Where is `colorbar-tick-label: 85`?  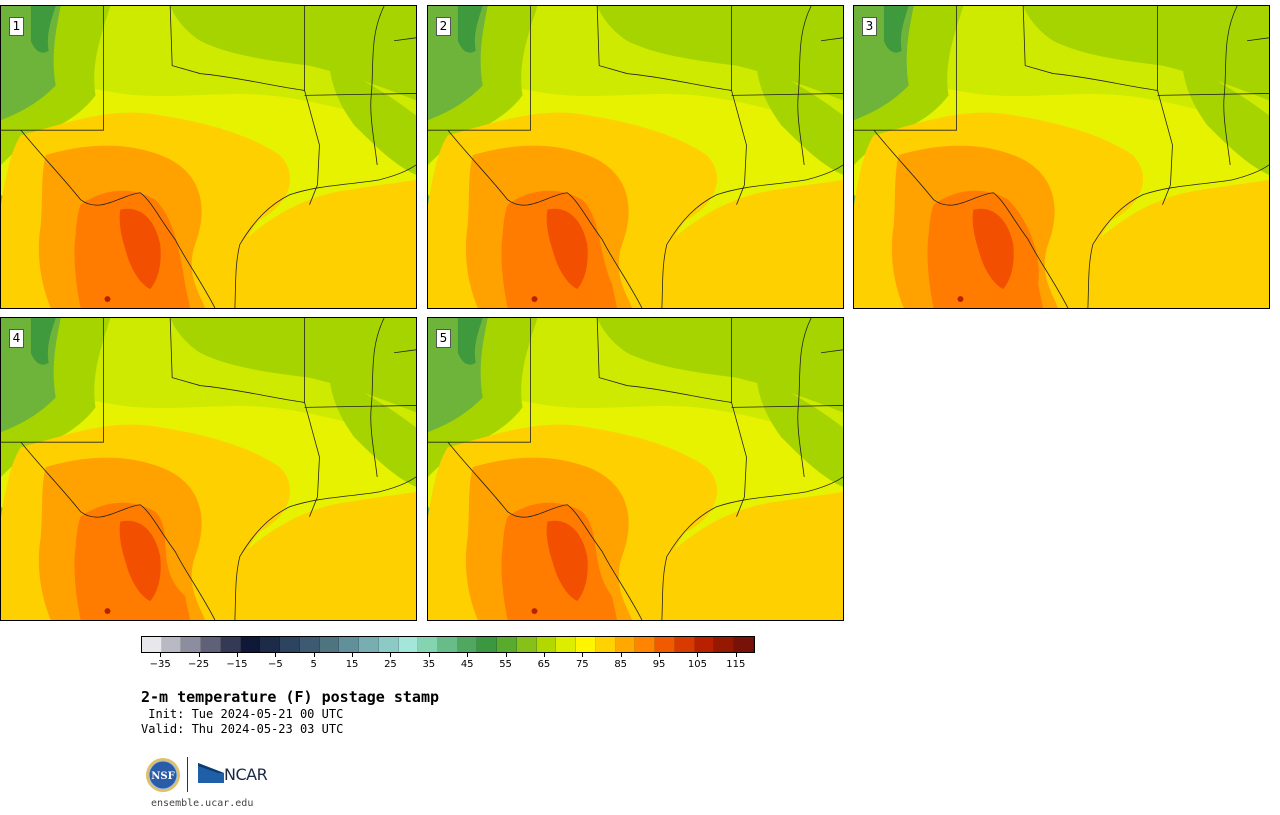 colorbar-tick-label: 85 is located at coordinates (621, 664).